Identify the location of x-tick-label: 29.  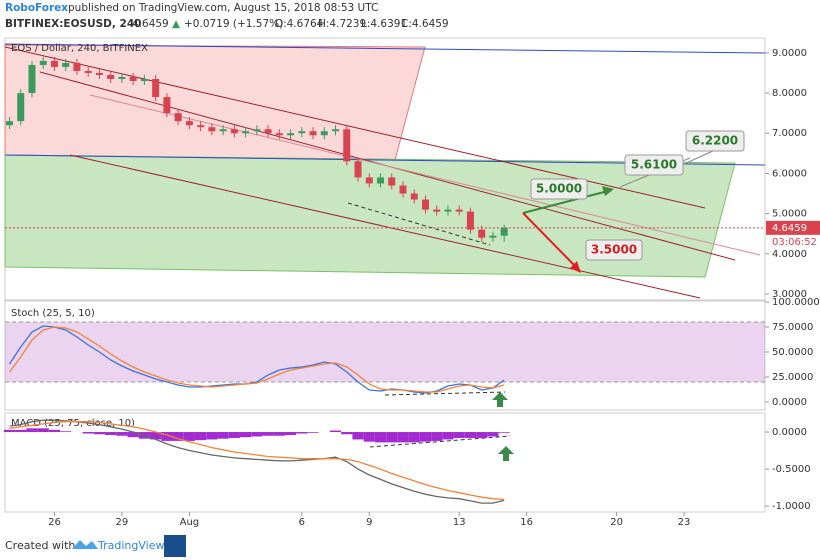
(122, 522).